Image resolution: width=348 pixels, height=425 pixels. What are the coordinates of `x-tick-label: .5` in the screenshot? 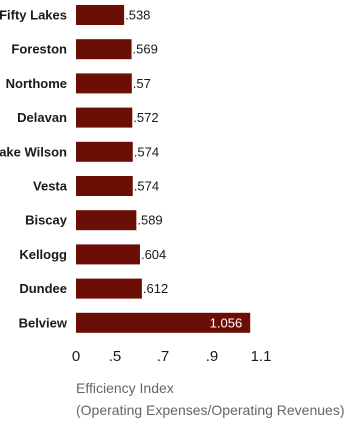 It's located at (115, 356).